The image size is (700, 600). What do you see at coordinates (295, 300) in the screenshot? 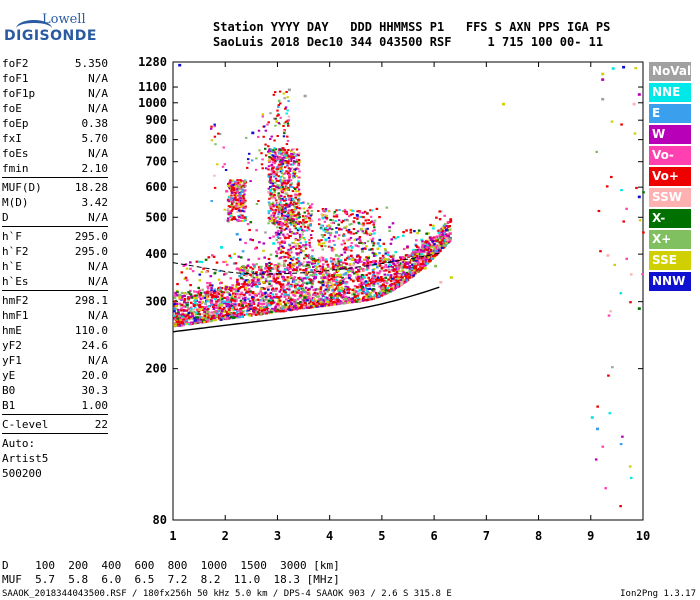
I see `data-point-vominus` at bounding box center [295, 300].